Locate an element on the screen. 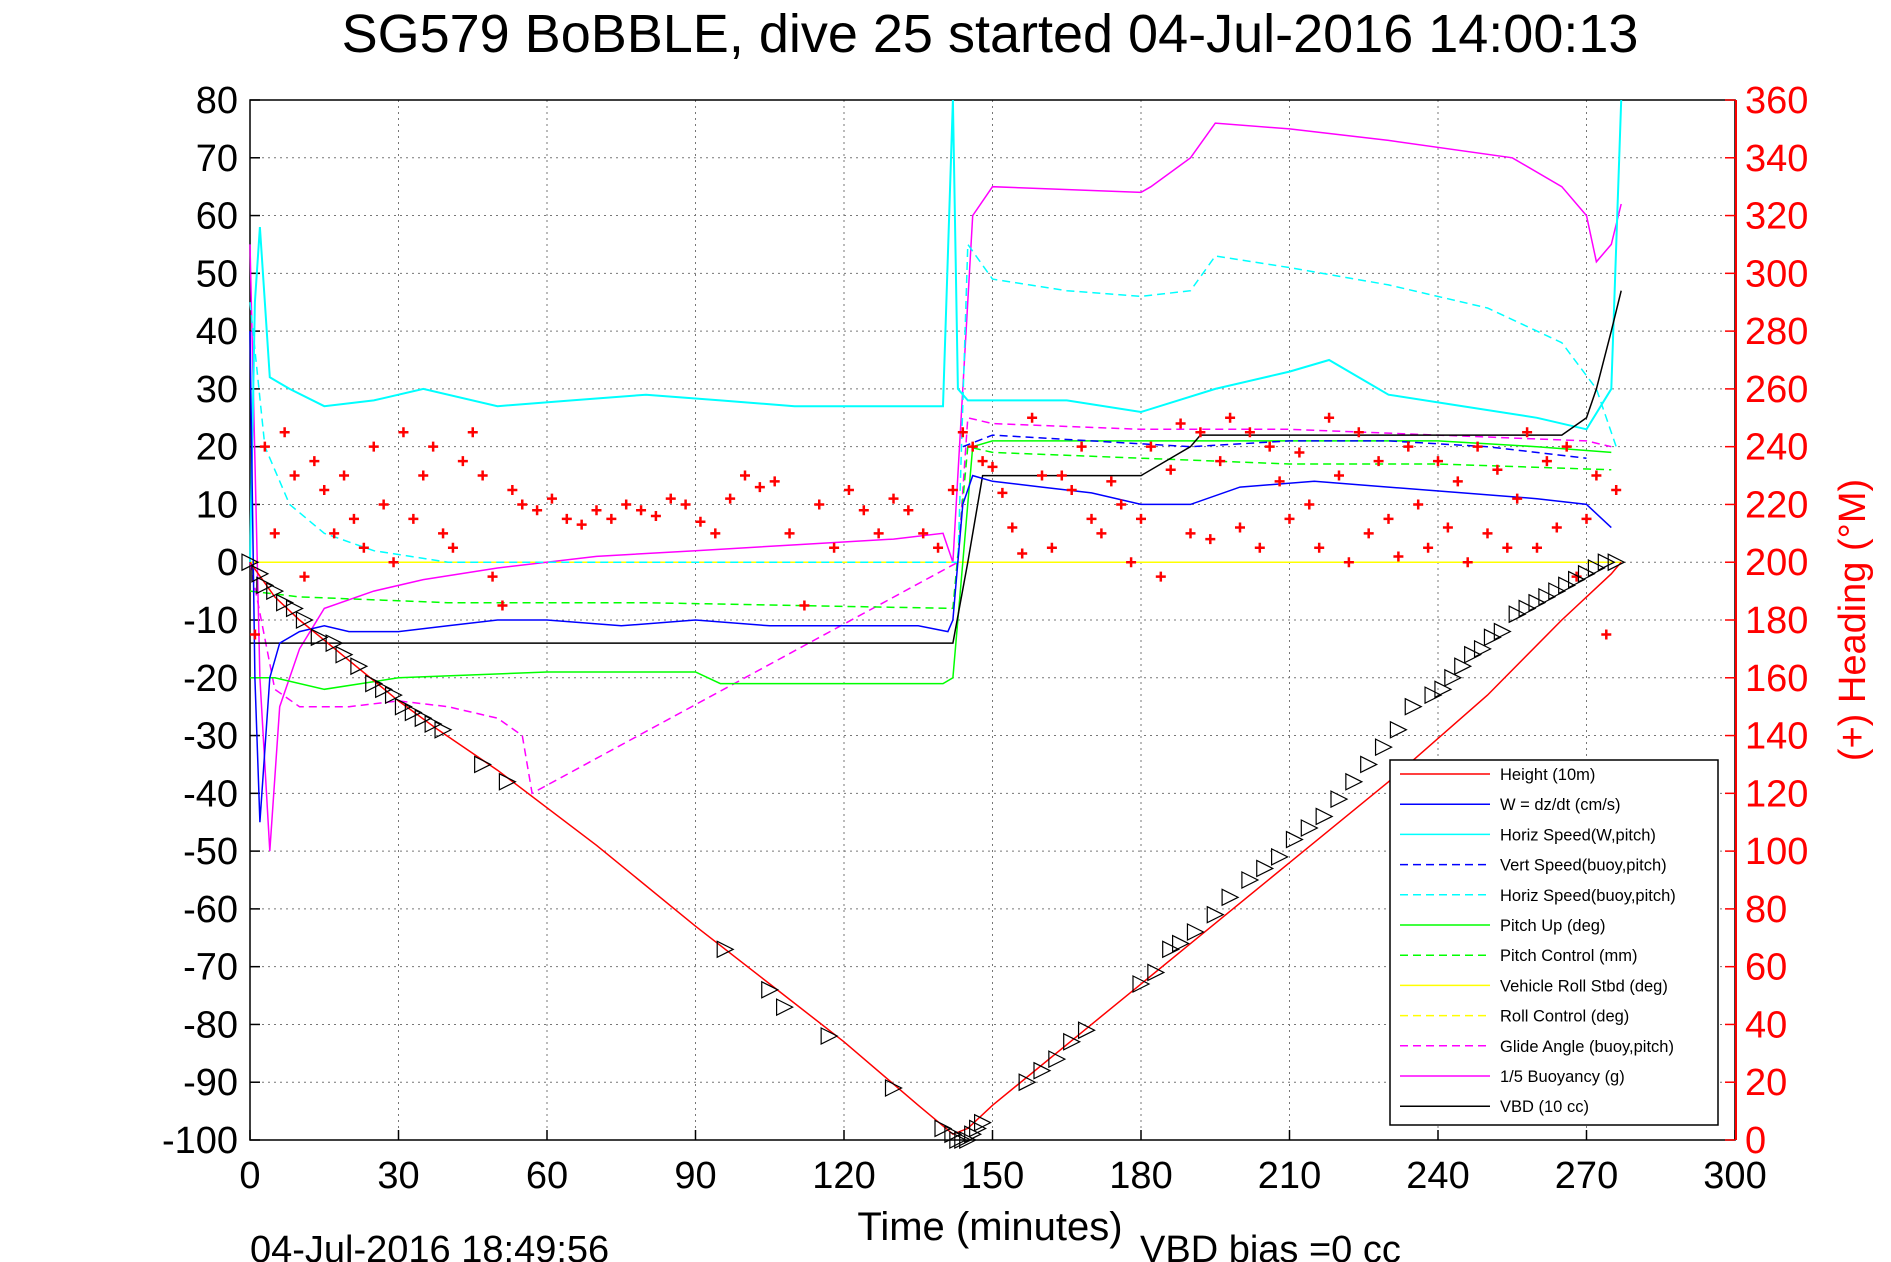 Image resolution: width=1891 pixels, height=1262 pixels. series-line-pitch-up-deg is located at coordinates (931, 565).